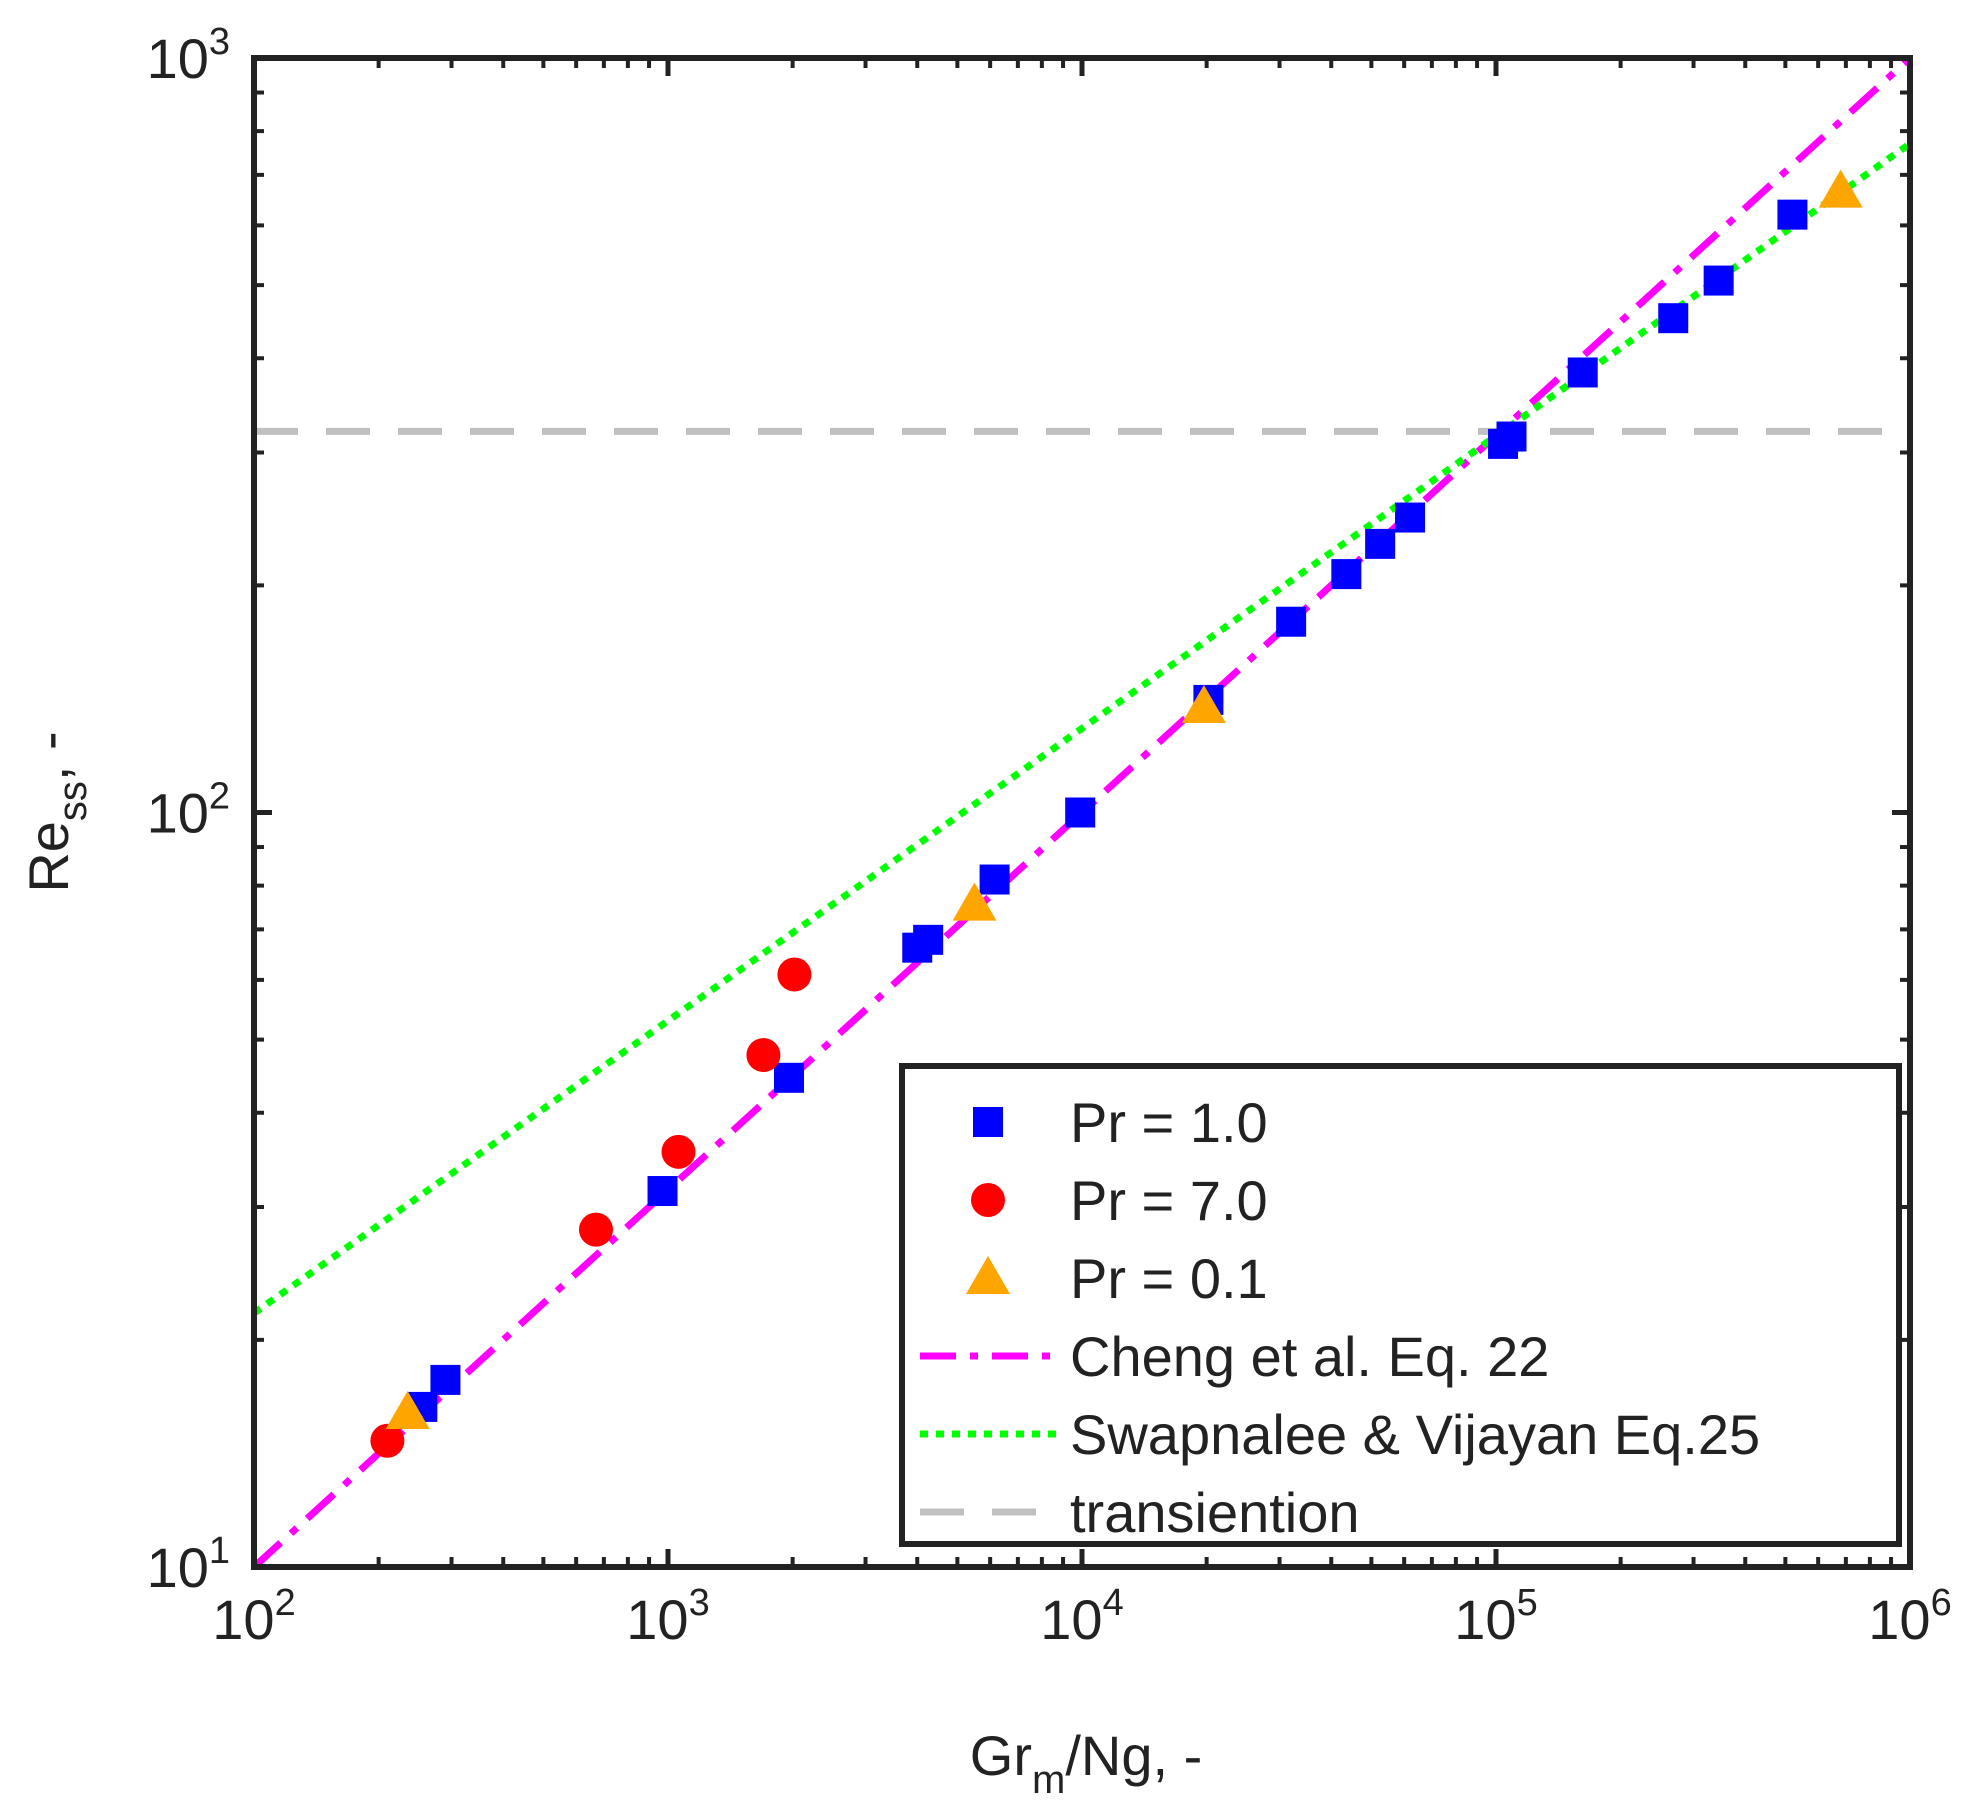  Describe the element at coordinates (1495, 1616) in the screenshot. I see `x-tick-label: 10⁵` at that location.